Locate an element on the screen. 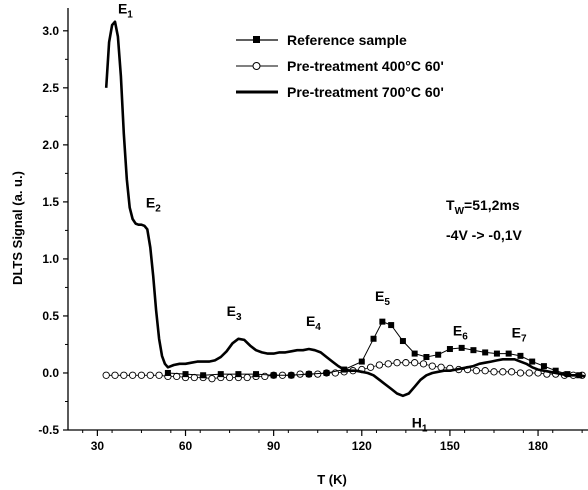 The image size is (588, 490). y-tick-label: 0.5 is located at coordinates (50, 316).